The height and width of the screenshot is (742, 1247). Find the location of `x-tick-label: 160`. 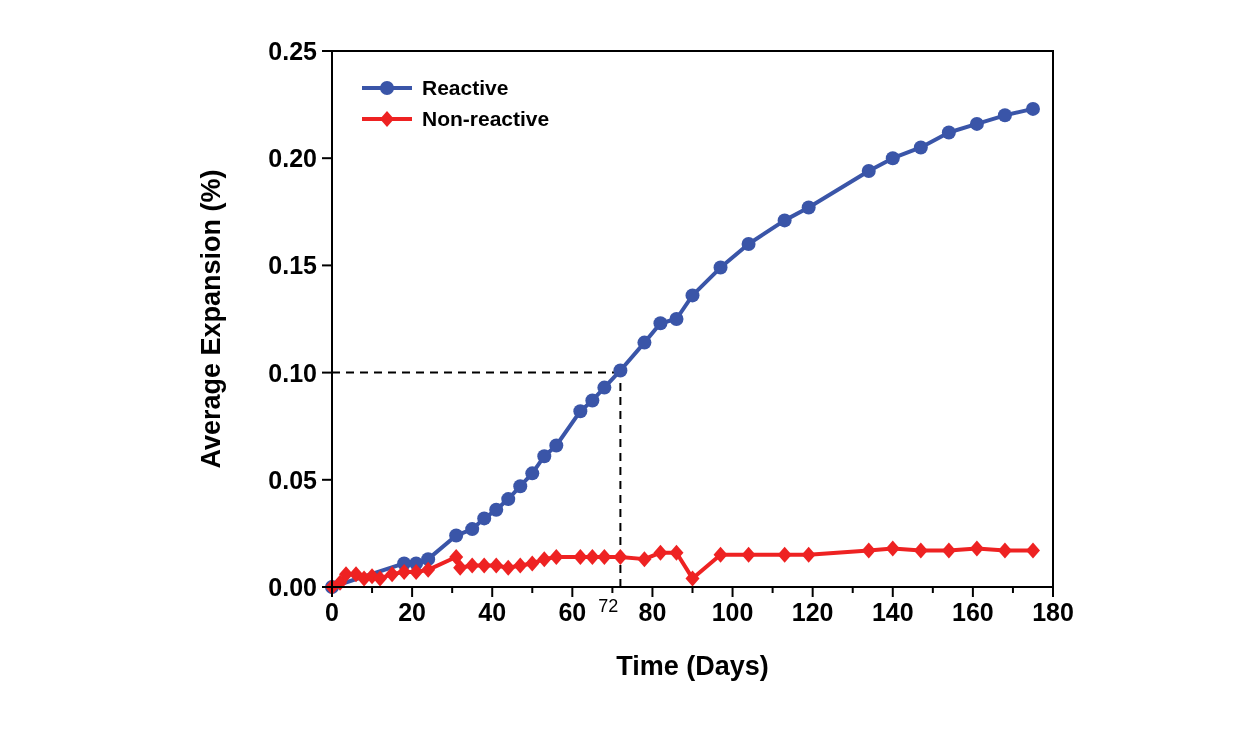

x-tick-label: 160 is located at coordinates (973, 612).